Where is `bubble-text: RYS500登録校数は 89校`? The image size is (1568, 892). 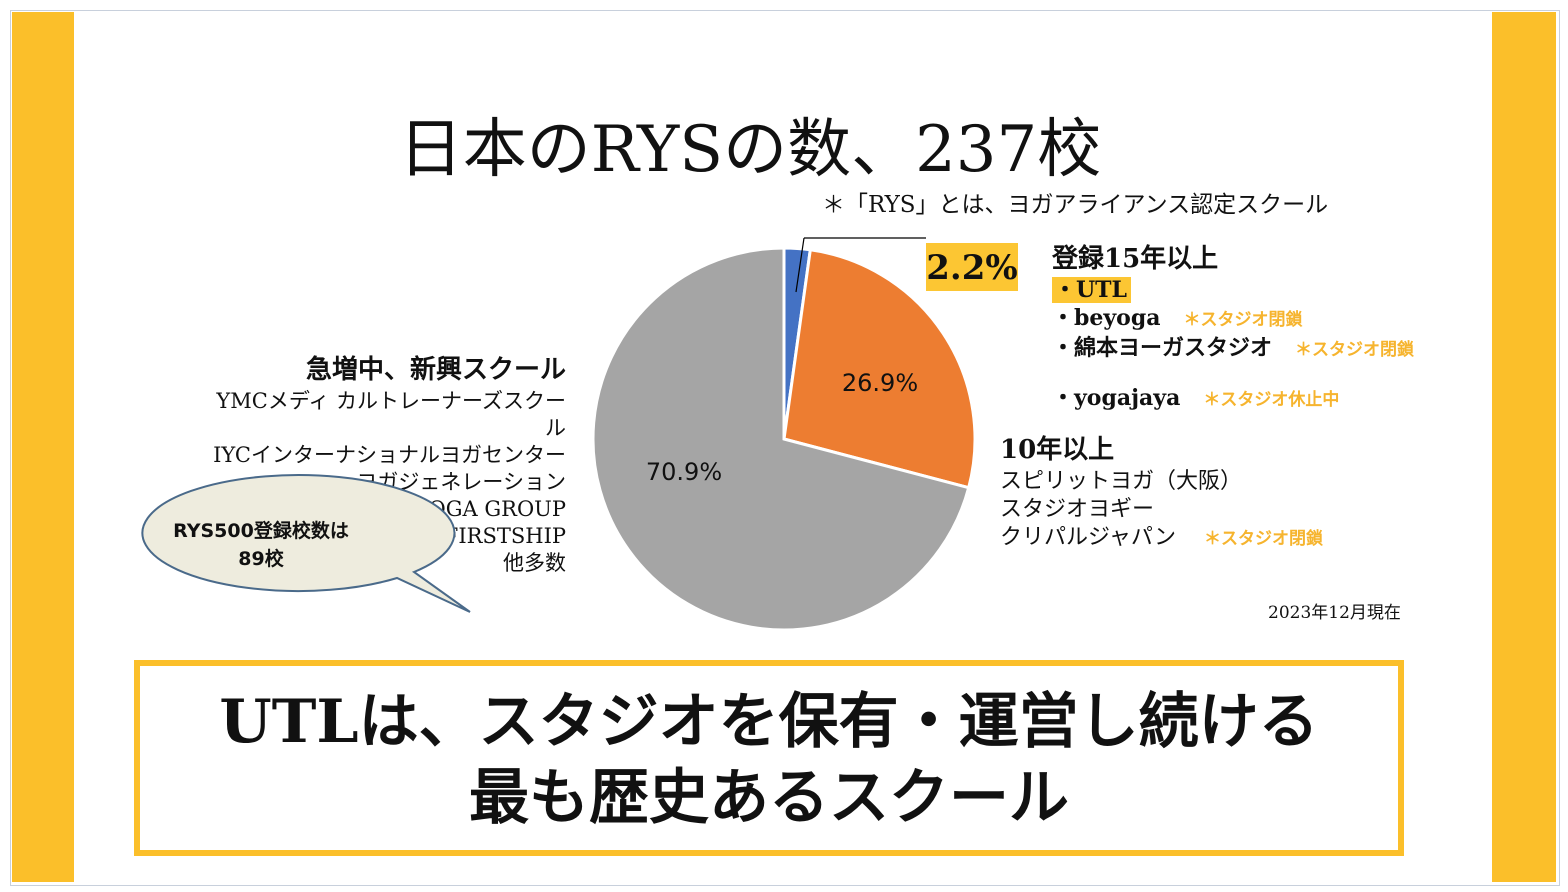
bubble-text: RYS500登録校数は 89校 is located at coordinates (261, 545).